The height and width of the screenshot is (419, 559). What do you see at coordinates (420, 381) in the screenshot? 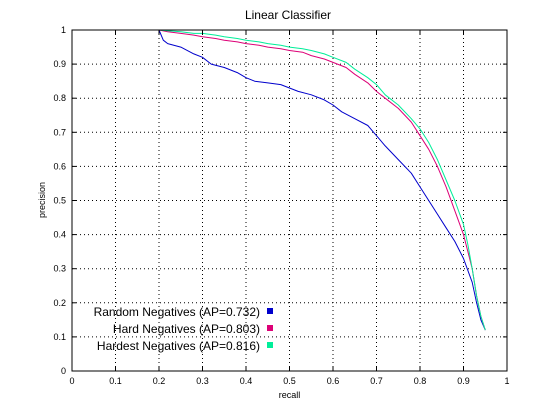
I see `x-tick-label: 0.8` at bounding box center [420, 381].